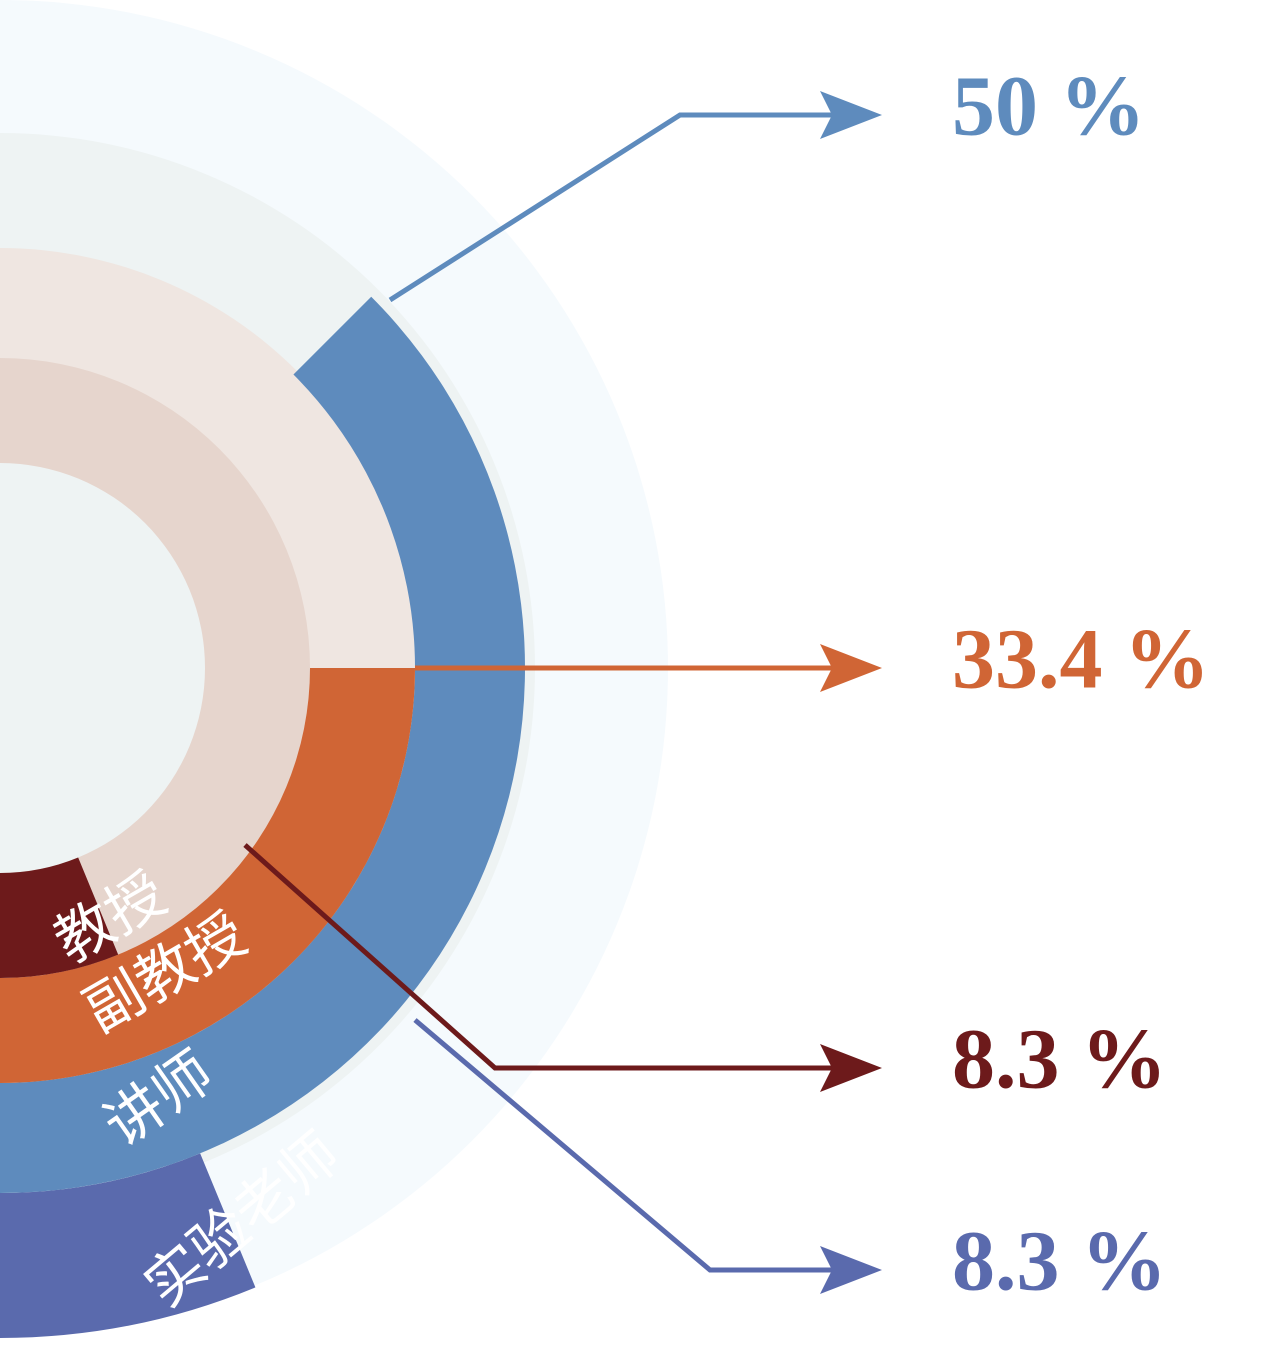 The height and width of the screenshot is (1350, 1280). Describe the element at coordinates (1081, 659) in the screenshot. I see `value-label: 33.4 %` at that location.